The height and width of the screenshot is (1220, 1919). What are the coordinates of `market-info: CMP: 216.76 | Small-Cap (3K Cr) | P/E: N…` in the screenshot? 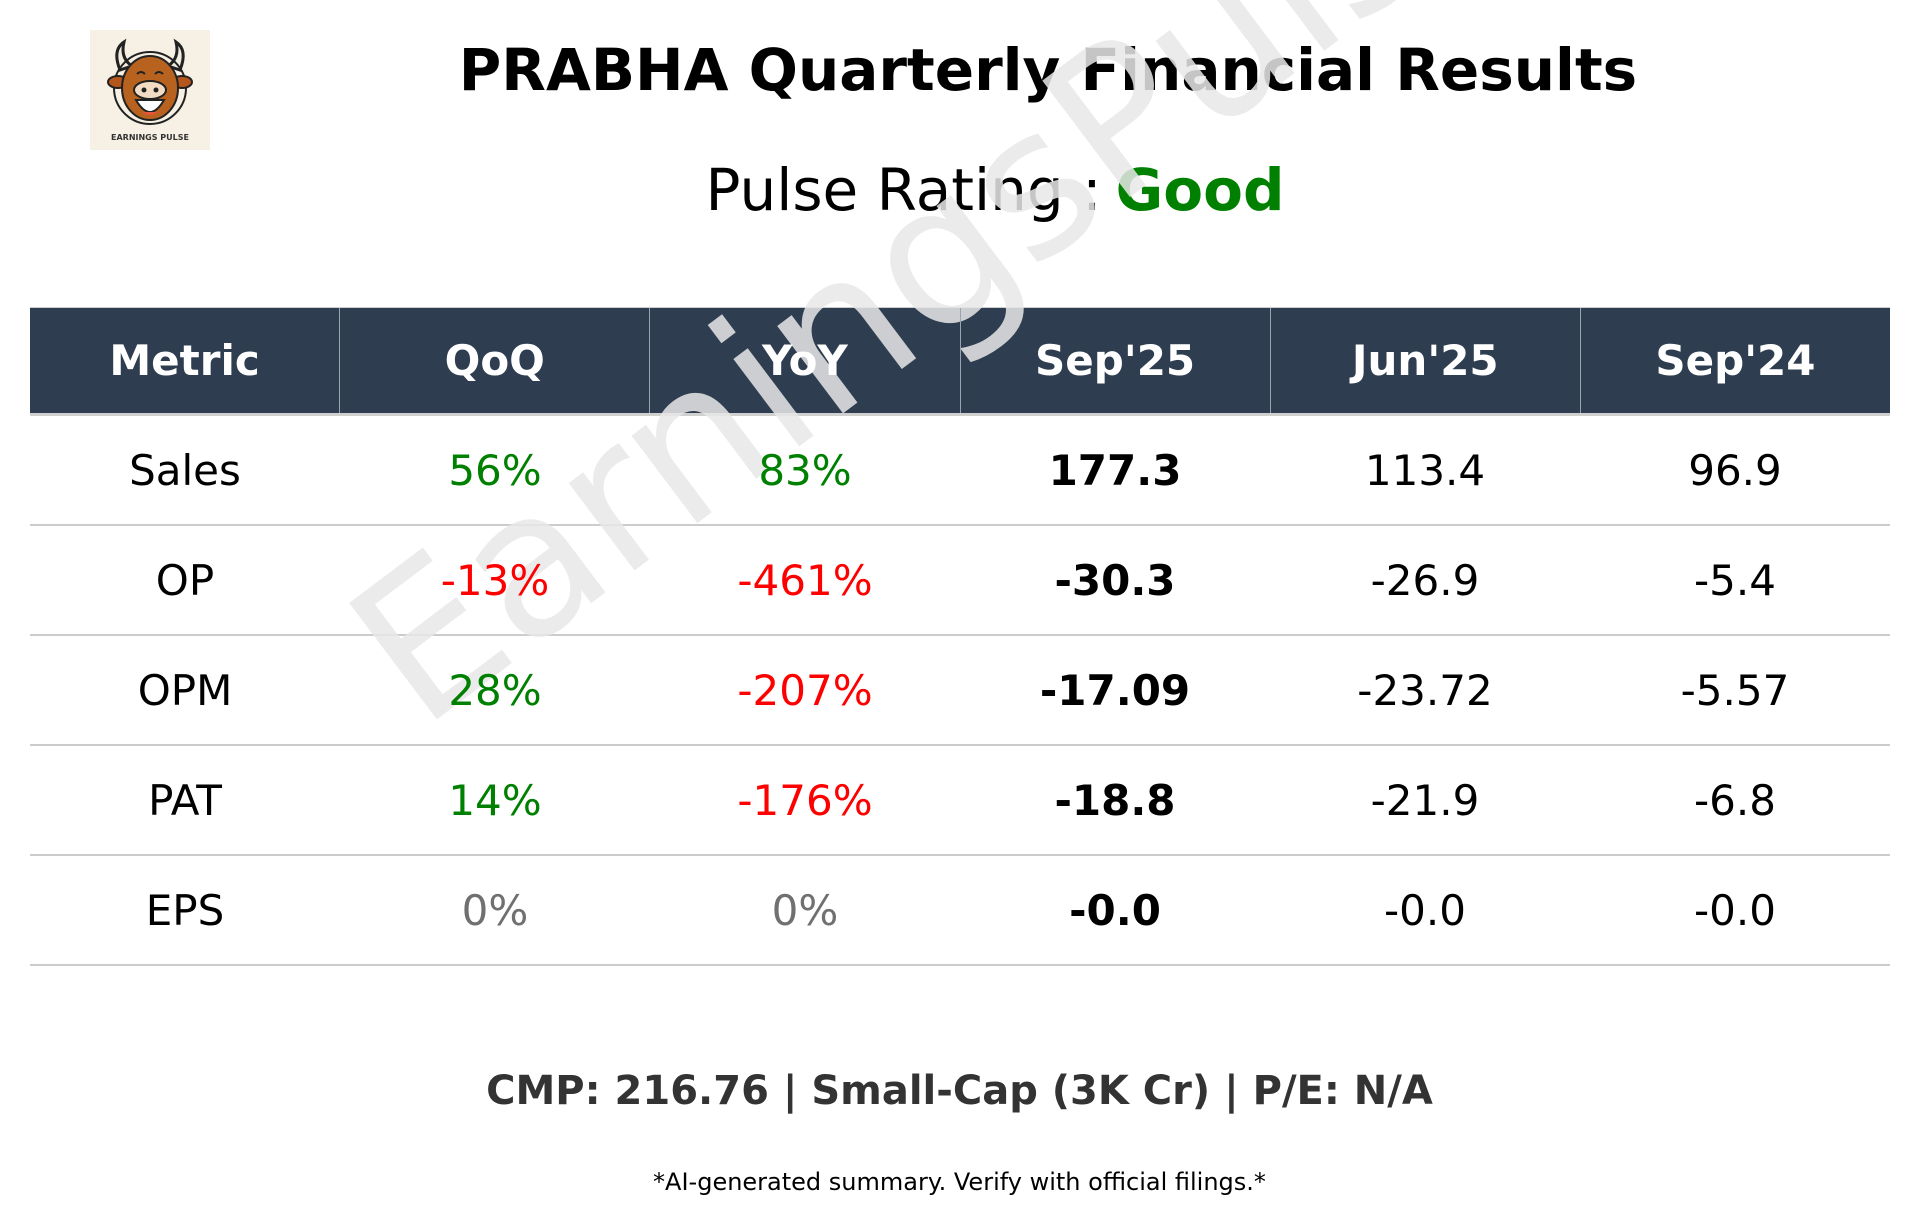 It's located at (959, 1091).